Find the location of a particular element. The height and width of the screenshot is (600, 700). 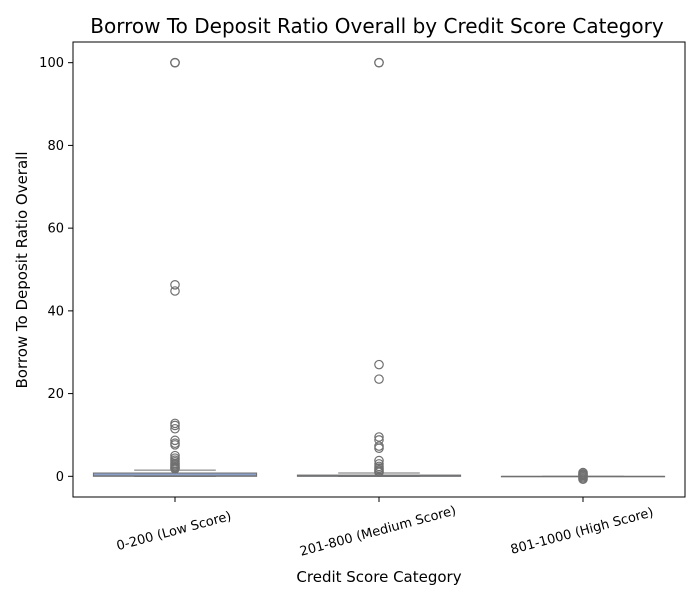

y-tick-label: 20 is located at coordinates (55, 394).